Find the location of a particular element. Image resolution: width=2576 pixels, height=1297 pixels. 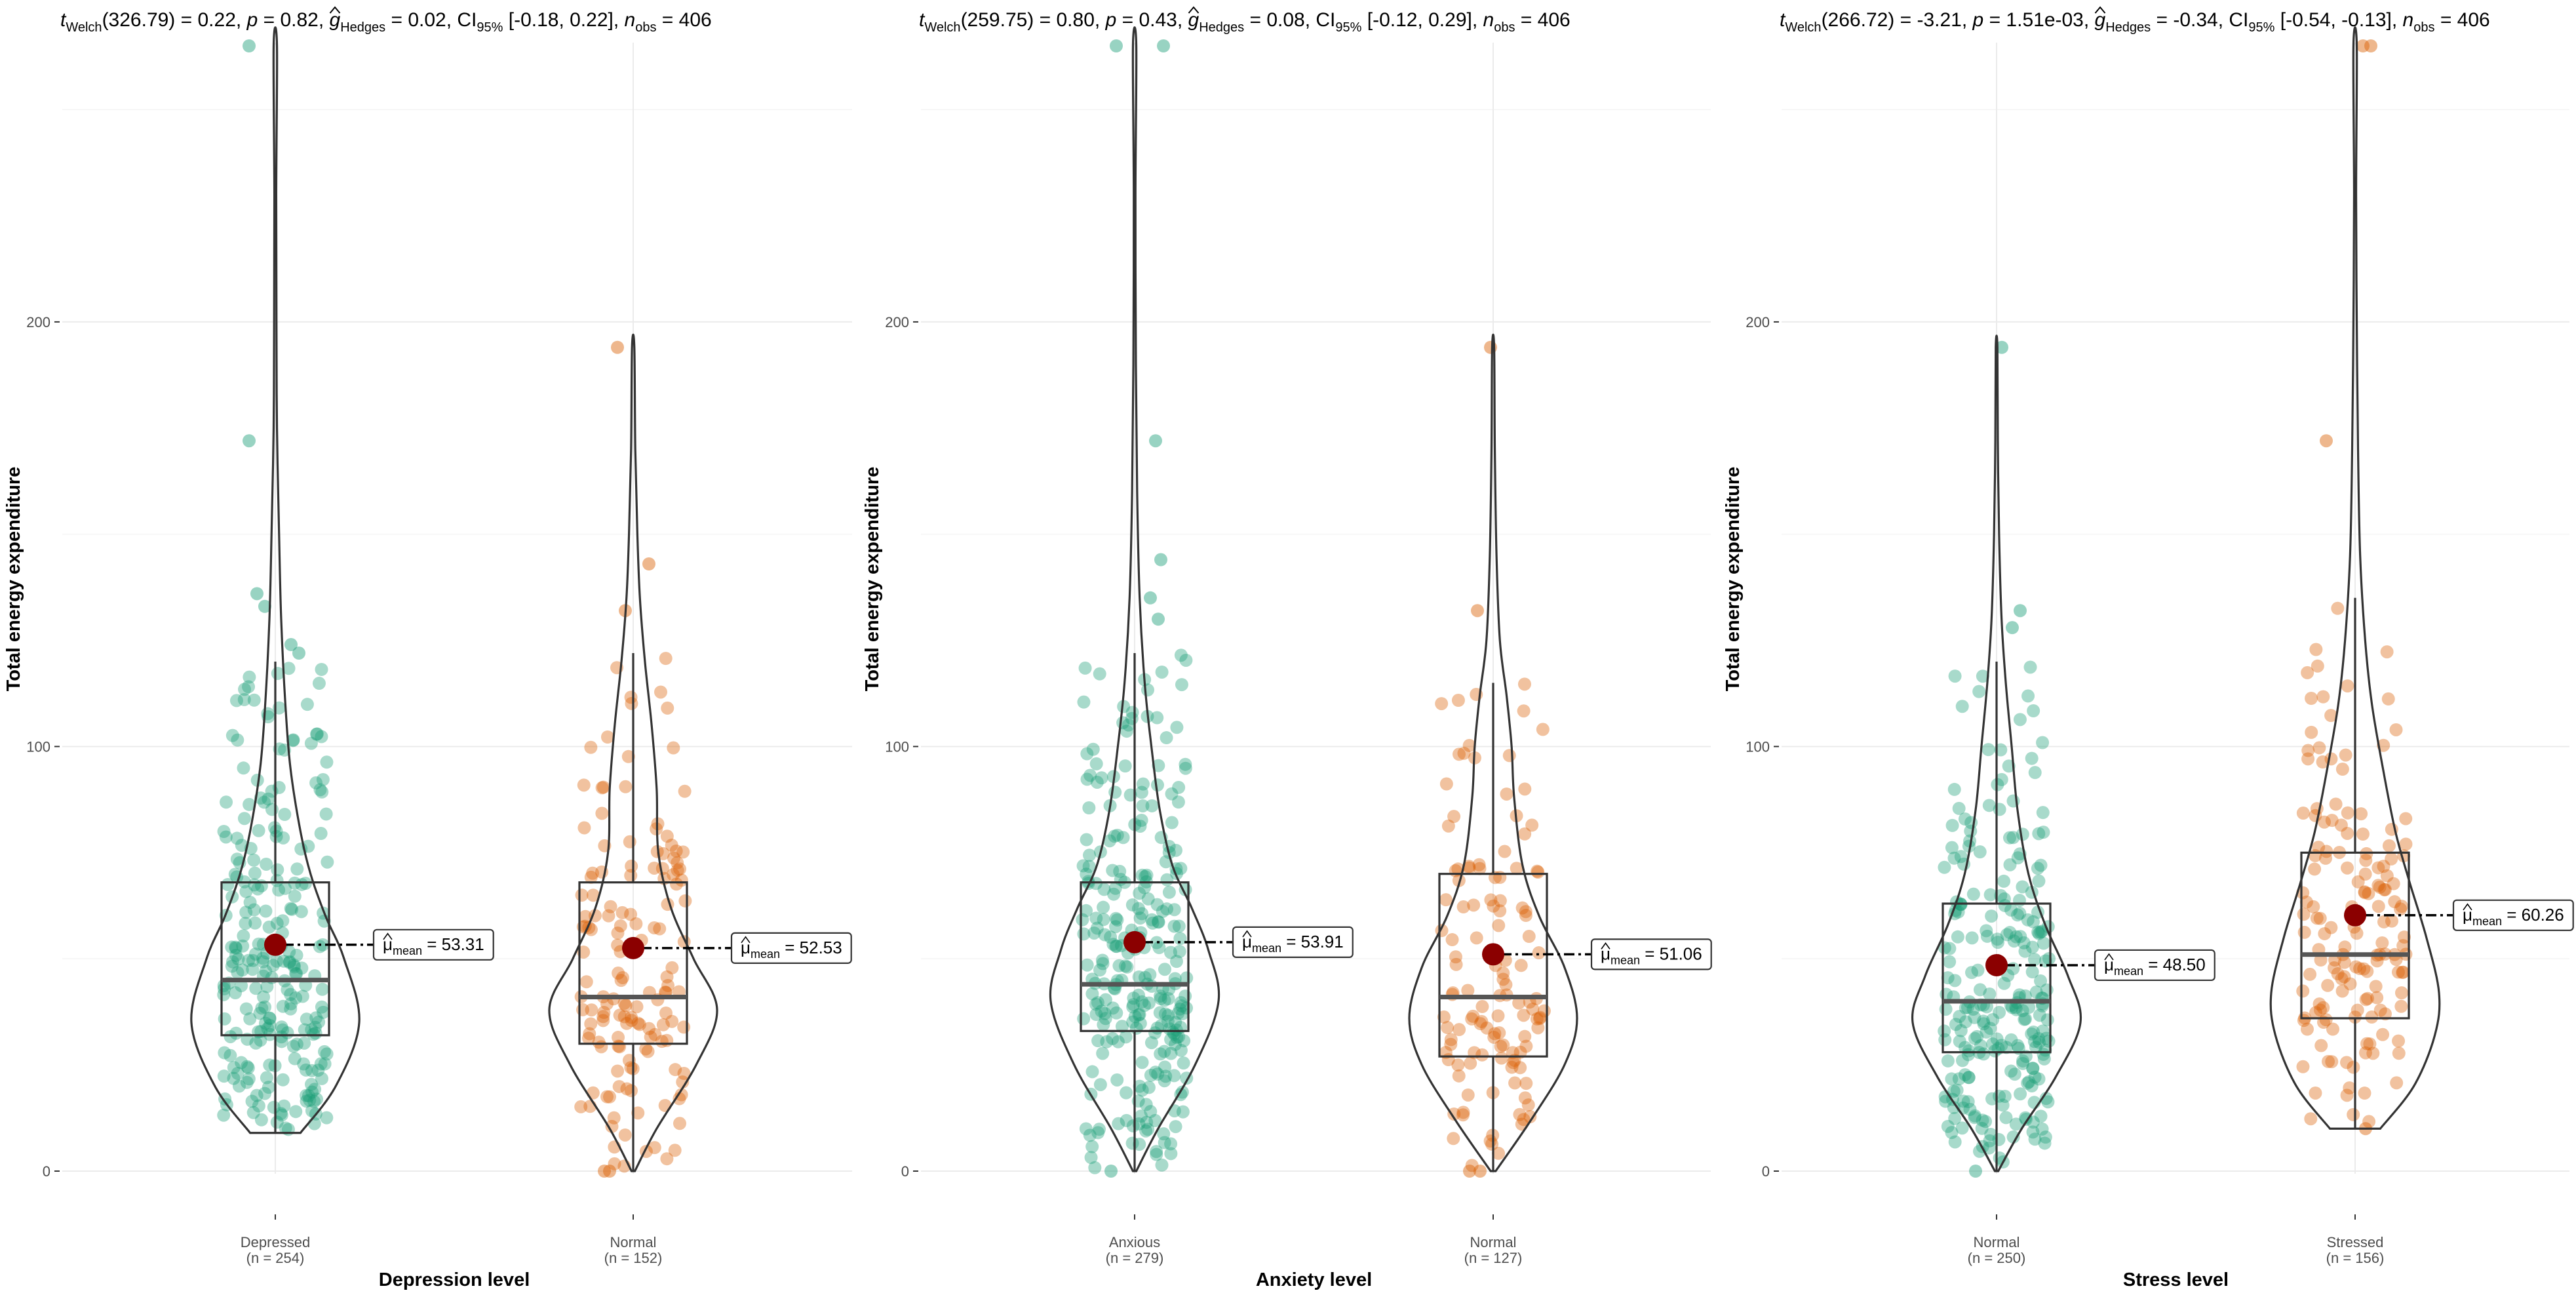

mean-label-value: = 53.31 is located at coordinates (453, 944).